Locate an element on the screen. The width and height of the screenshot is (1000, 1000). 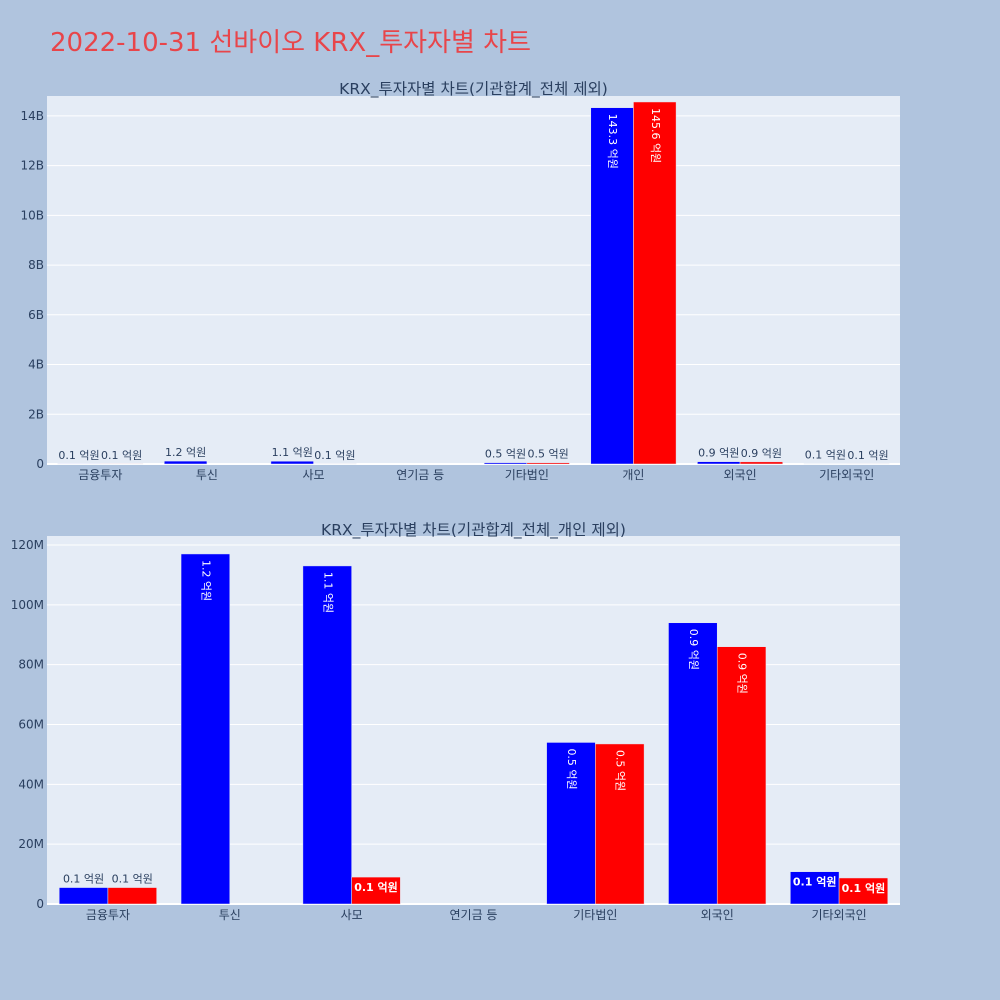
chart-title: KRX_투자자별 차트(기관합계_전체_개인 제외) is located at coordinates (473, 530).